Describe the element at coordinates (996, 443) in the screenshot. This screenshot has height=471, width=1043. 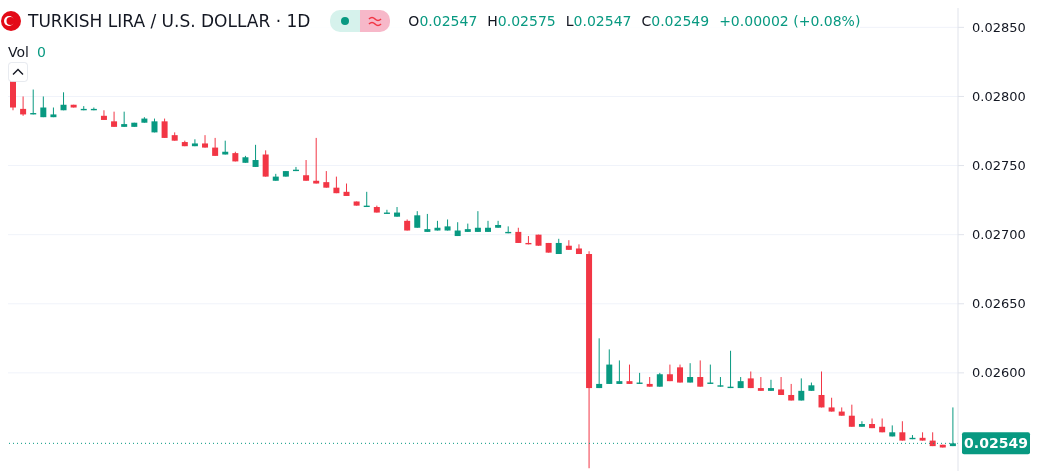
I see `ref-line-label: 0.02549` at that location.